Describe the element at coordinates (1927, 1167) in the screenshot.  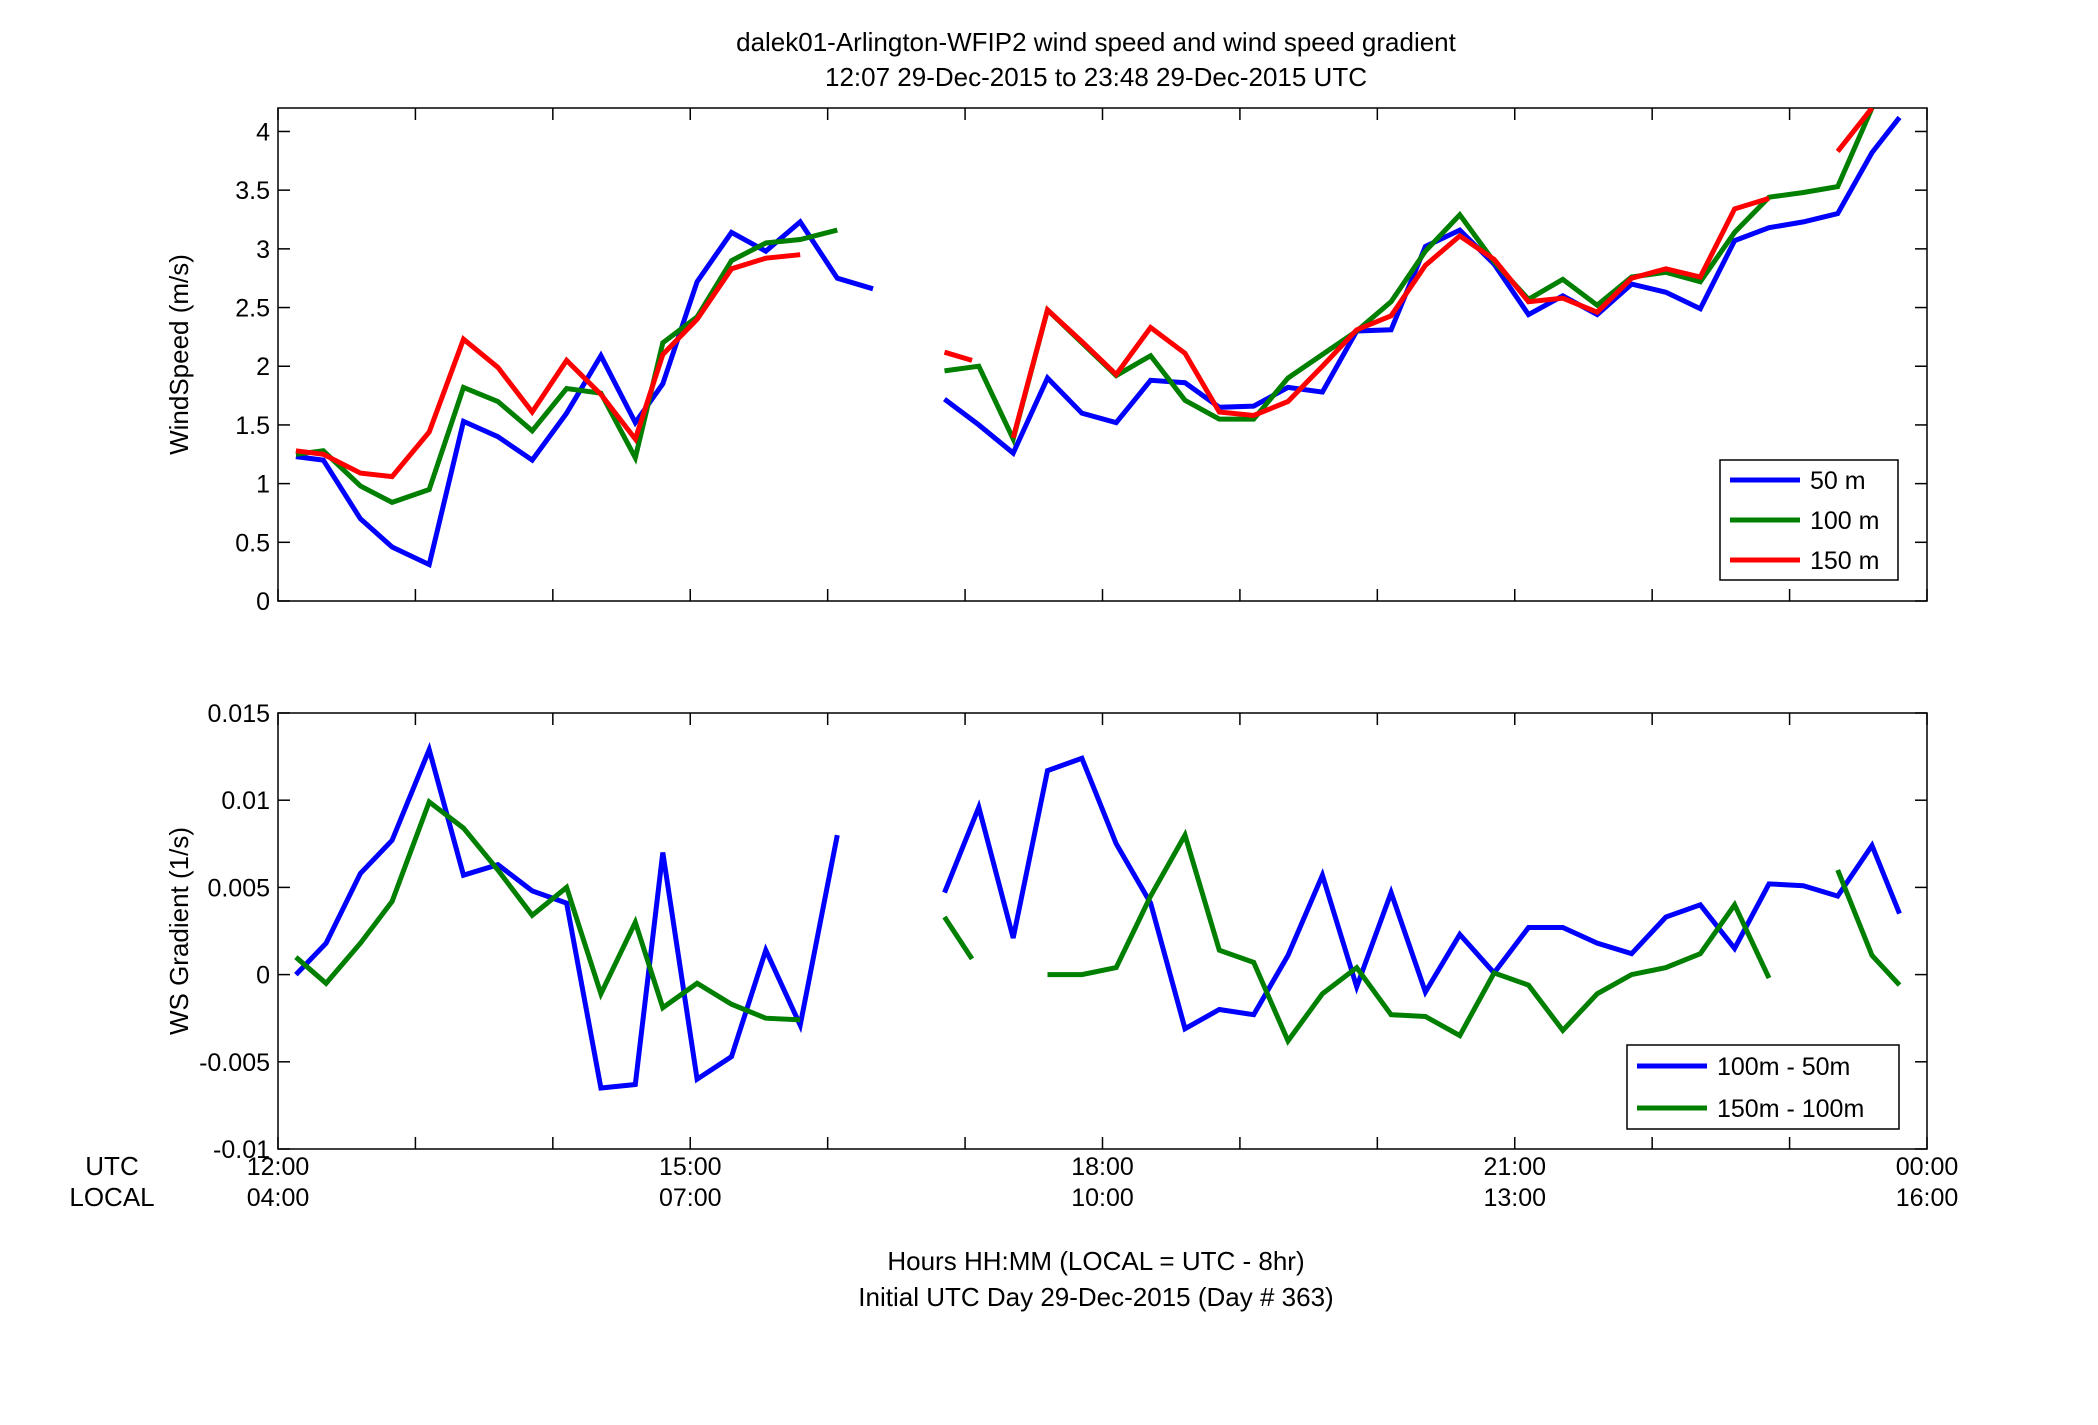
I see `utc-tick-label: 00:00` at that location.